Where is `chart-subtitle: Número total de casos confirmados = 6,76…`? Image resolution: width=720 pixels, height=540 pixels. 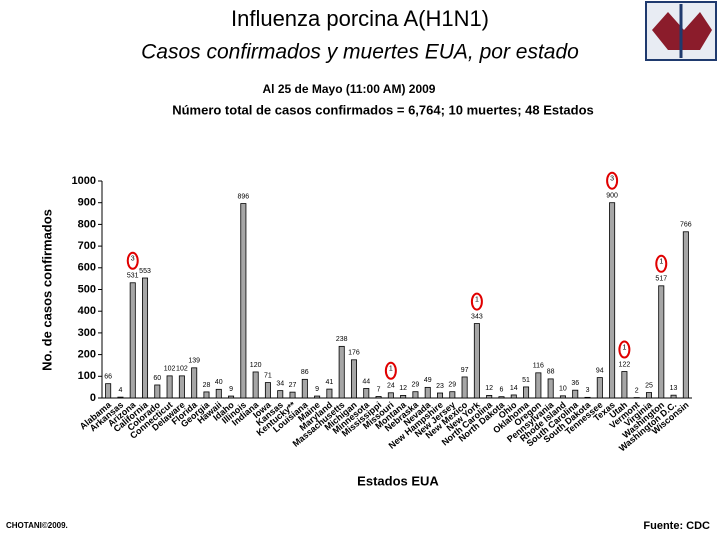 chart-subtitle: Número total de casos confirmados = 6,76… is located at coordinates (383, 109).